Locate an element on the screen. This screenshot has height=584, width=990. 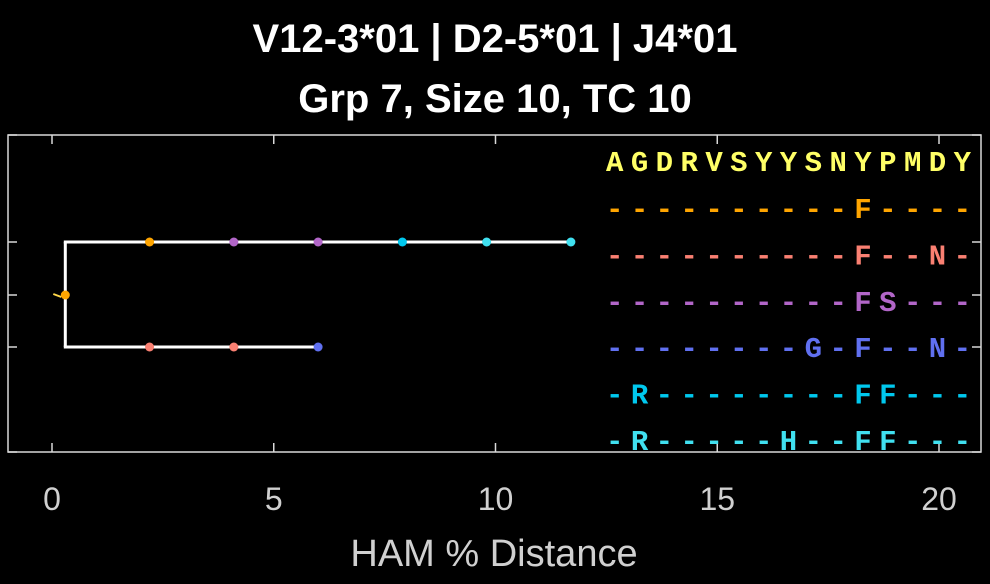
x-tick-label: 20 is located at coordinates (939, 499).